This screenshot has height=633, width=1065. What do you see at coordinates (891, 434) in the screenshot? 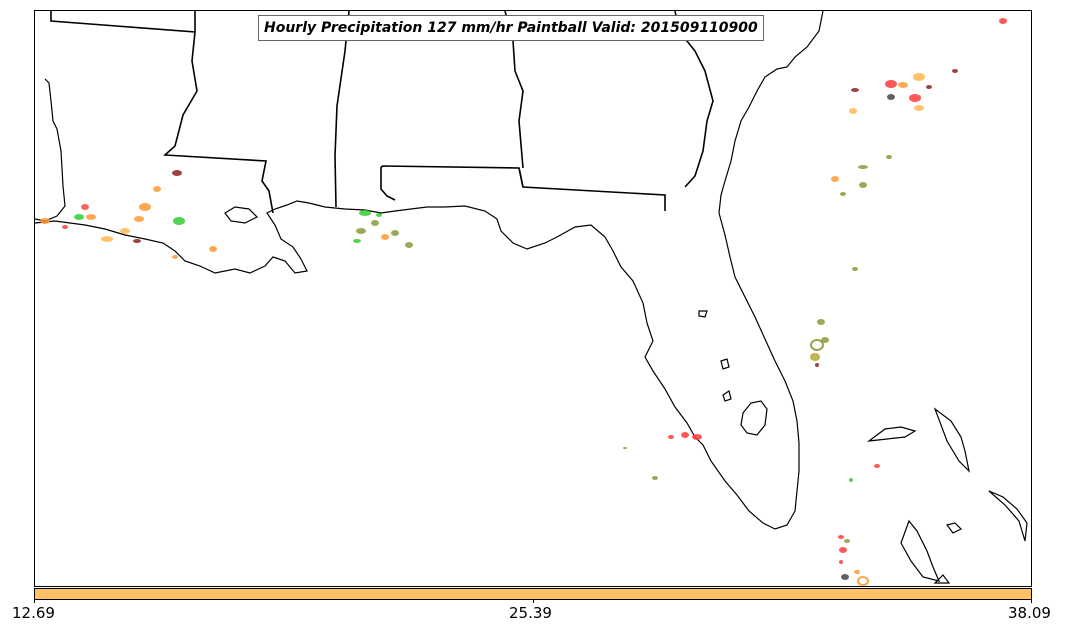
I see `bahamas-island` at bounding box center [891, 434].